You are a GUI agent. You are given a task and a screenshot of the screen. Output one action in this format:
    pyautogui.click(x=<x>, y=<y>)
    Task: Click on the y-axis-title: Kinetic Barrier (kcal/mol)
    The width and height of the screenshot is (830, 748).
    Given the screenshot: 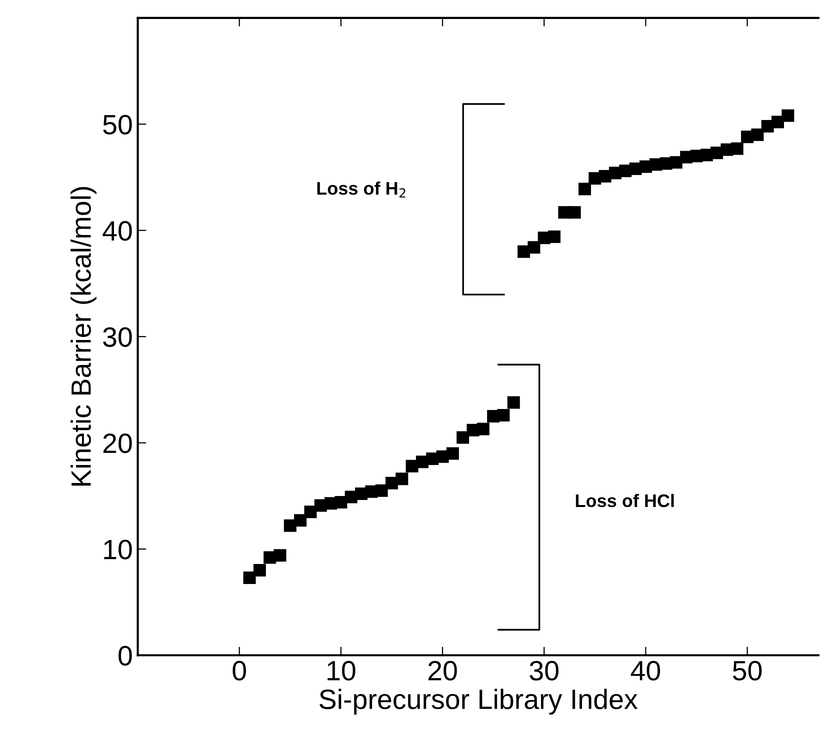 What is the action you would take?
    pyautogui.click(x=83, y=336)
    